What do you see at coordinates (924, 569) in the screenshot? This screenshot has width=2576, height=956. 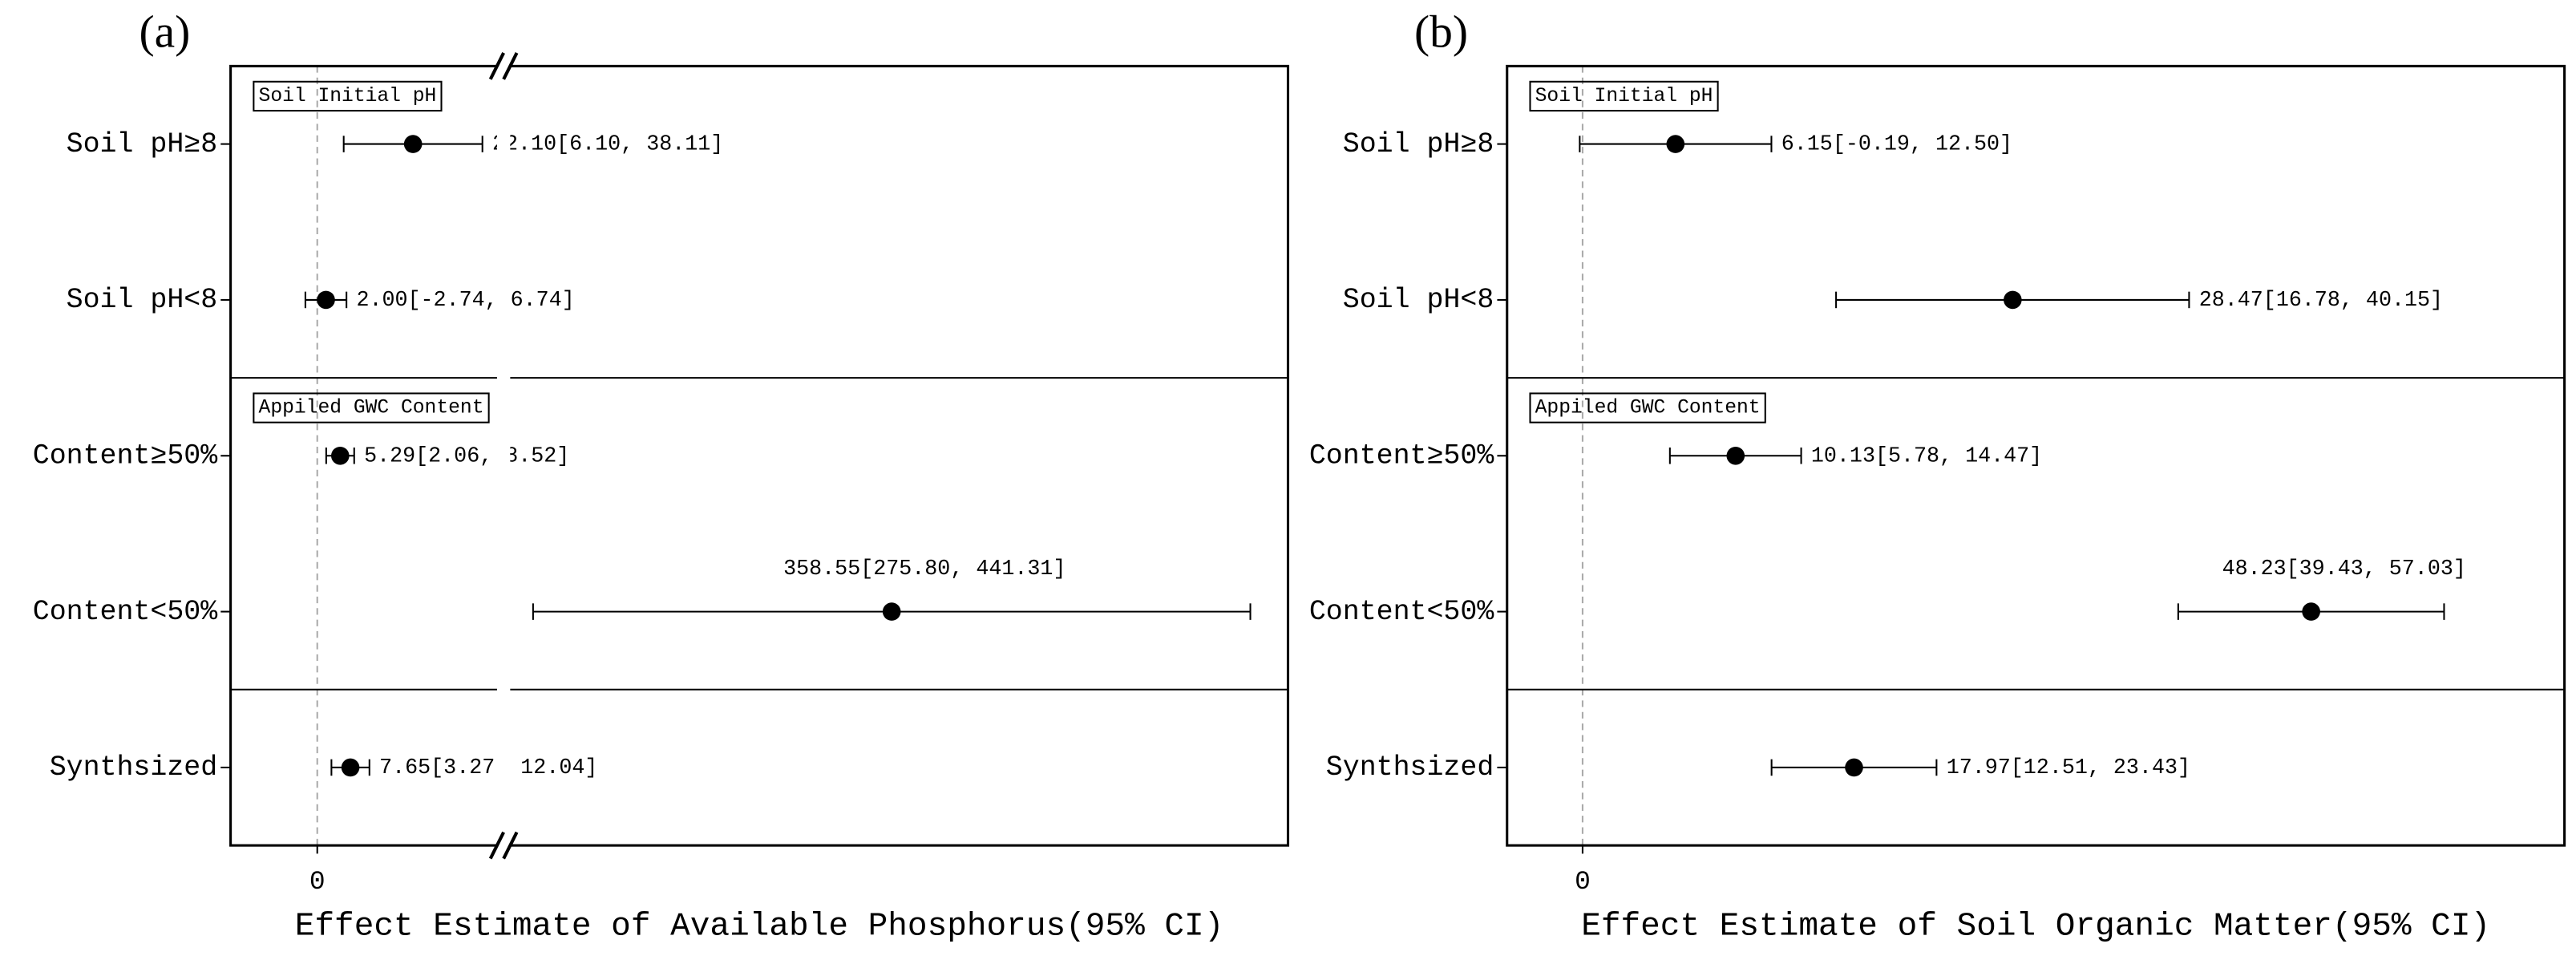 I see `value-label: 358.55[275.80, 441.31]` at bounding box center [924, 569].